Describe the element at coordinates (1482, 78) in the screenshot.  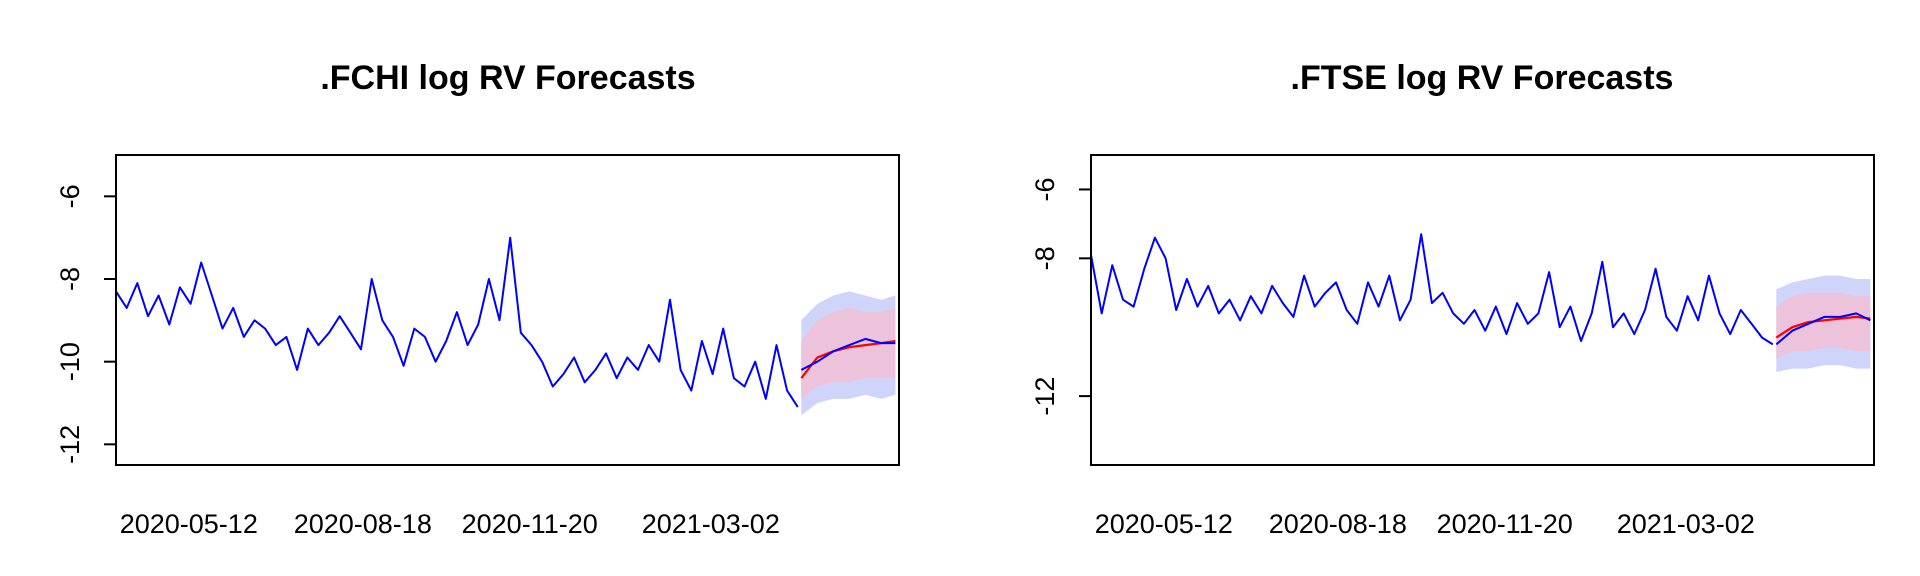
I see `chart-title: .FTSE log RV Forecasts` at that location.